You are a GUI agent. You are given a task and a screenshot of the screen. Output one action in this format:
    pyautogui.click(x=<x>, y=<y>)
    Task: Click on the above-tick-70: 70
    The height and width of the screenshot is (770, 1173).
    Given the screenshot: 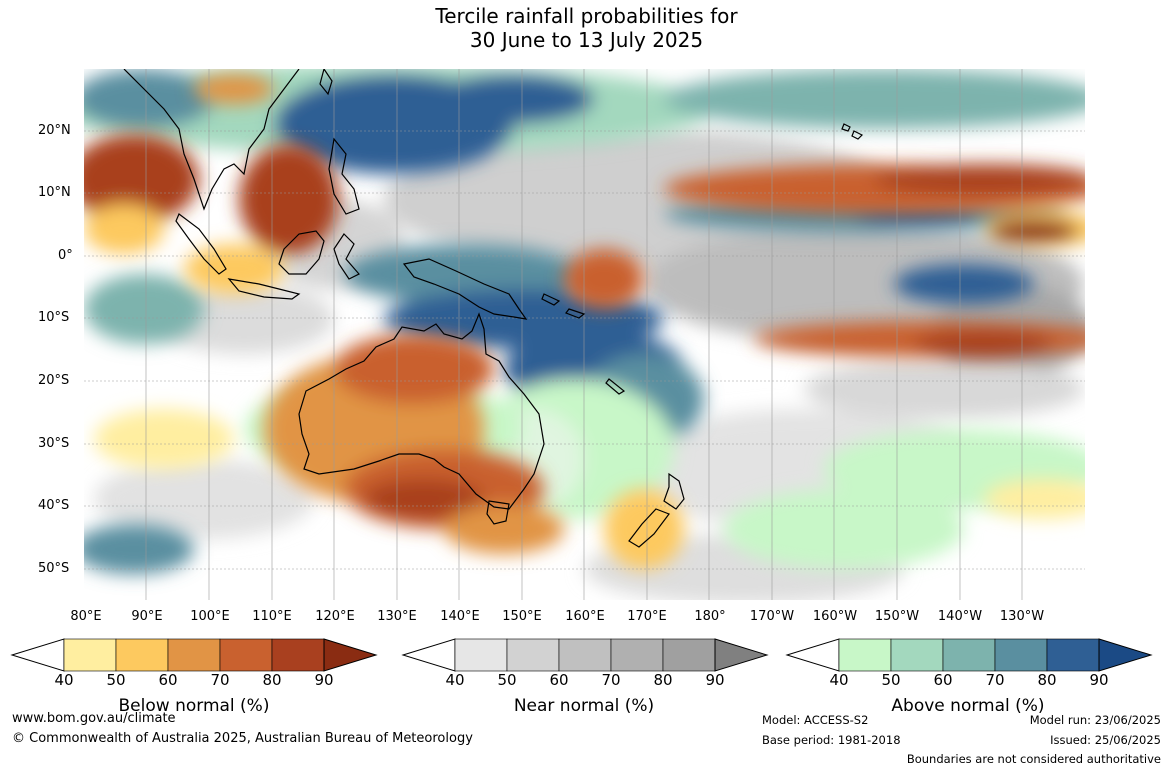 What is the action you would take?
    pyautogui.click(x=995, y=680)
    